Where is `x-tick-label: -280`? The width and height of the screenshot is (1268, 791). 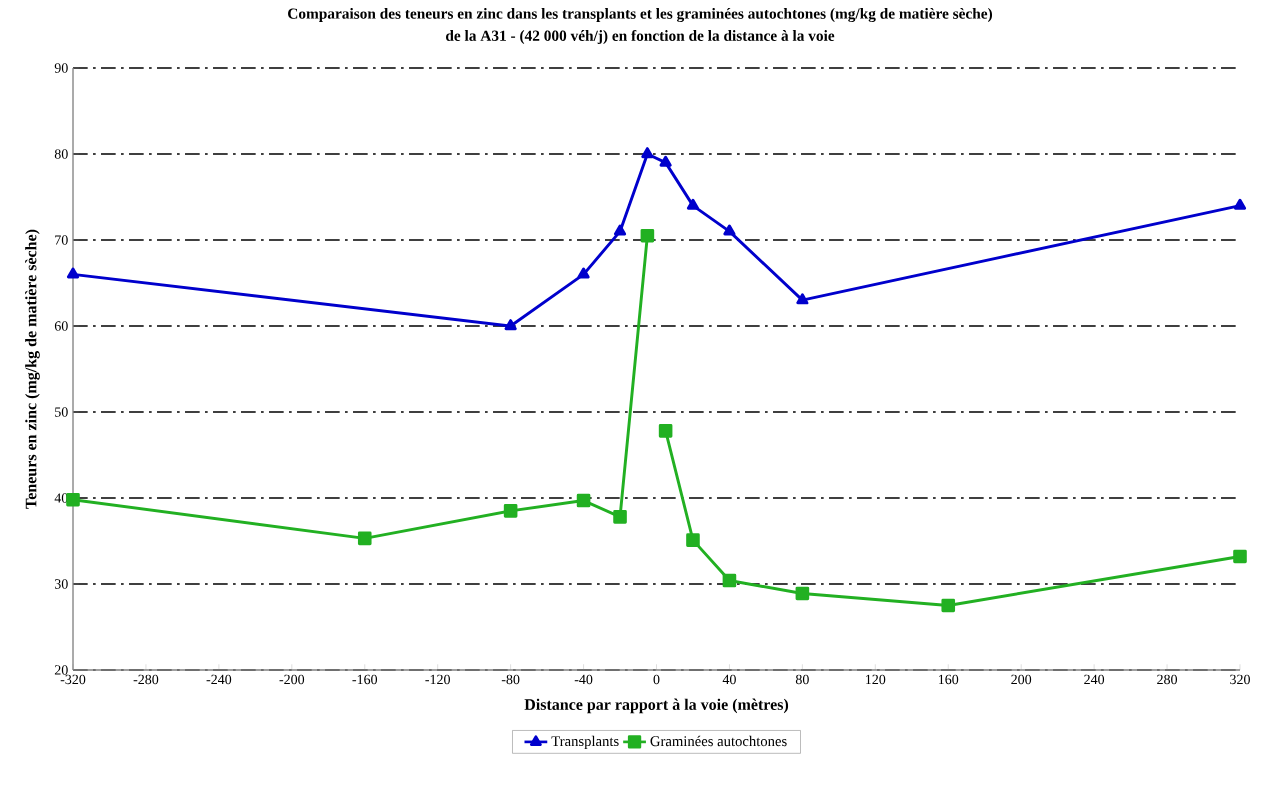
x-tick-label: -280 is located at coordinates (146, 679).